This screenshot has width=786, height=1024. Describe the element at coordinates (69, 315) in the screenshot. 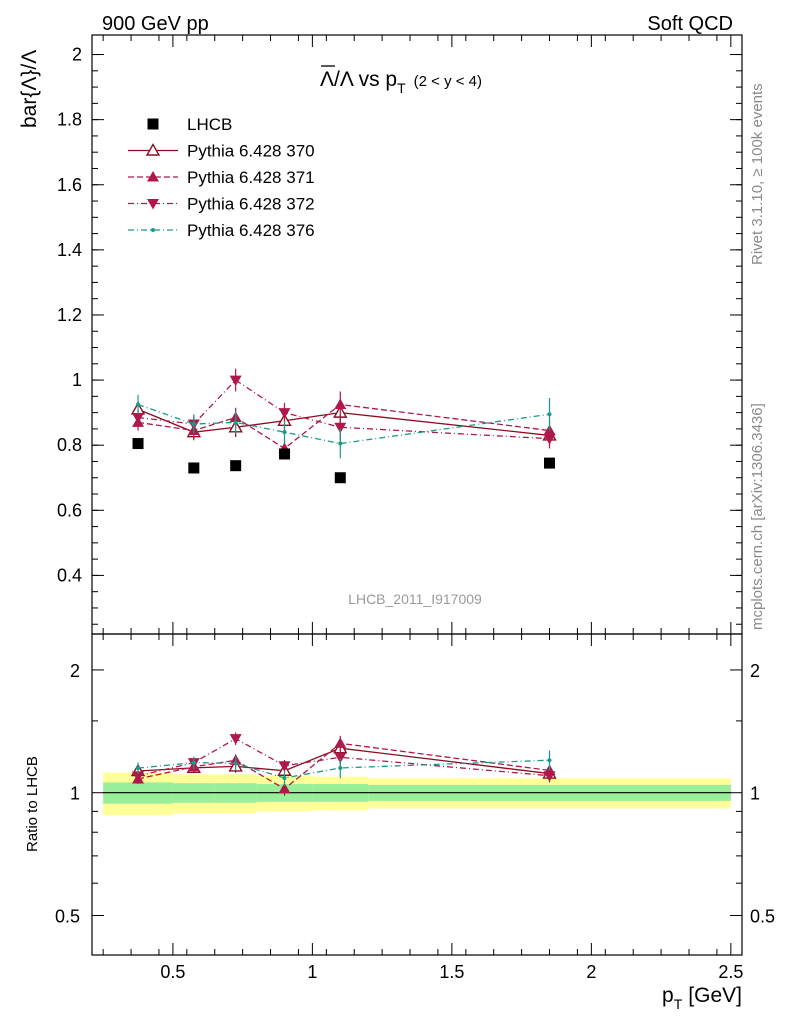

I see `y-tick-label: 1.2` at that location.